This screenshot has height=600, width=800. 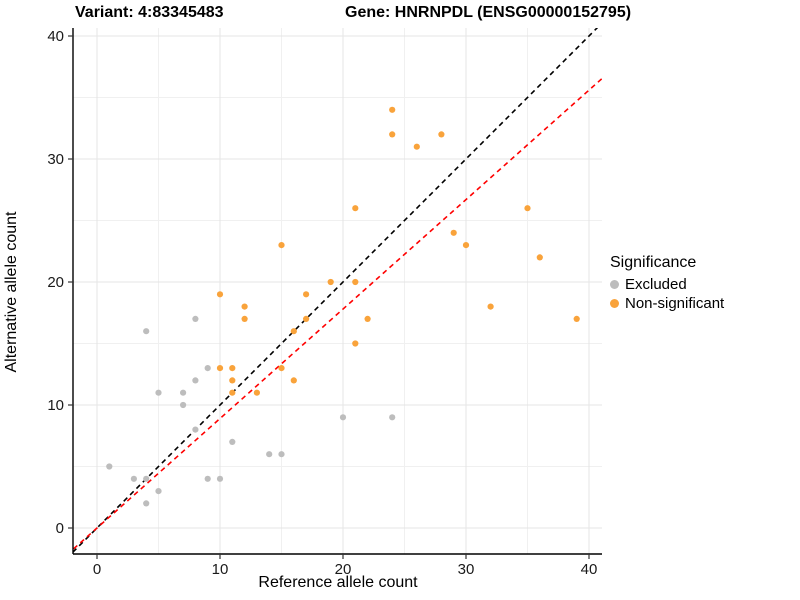 What do you see at coordinates (55, 405) in the screenshot?
I see `y-tick-label: 10` at bounding box center [55, 405].